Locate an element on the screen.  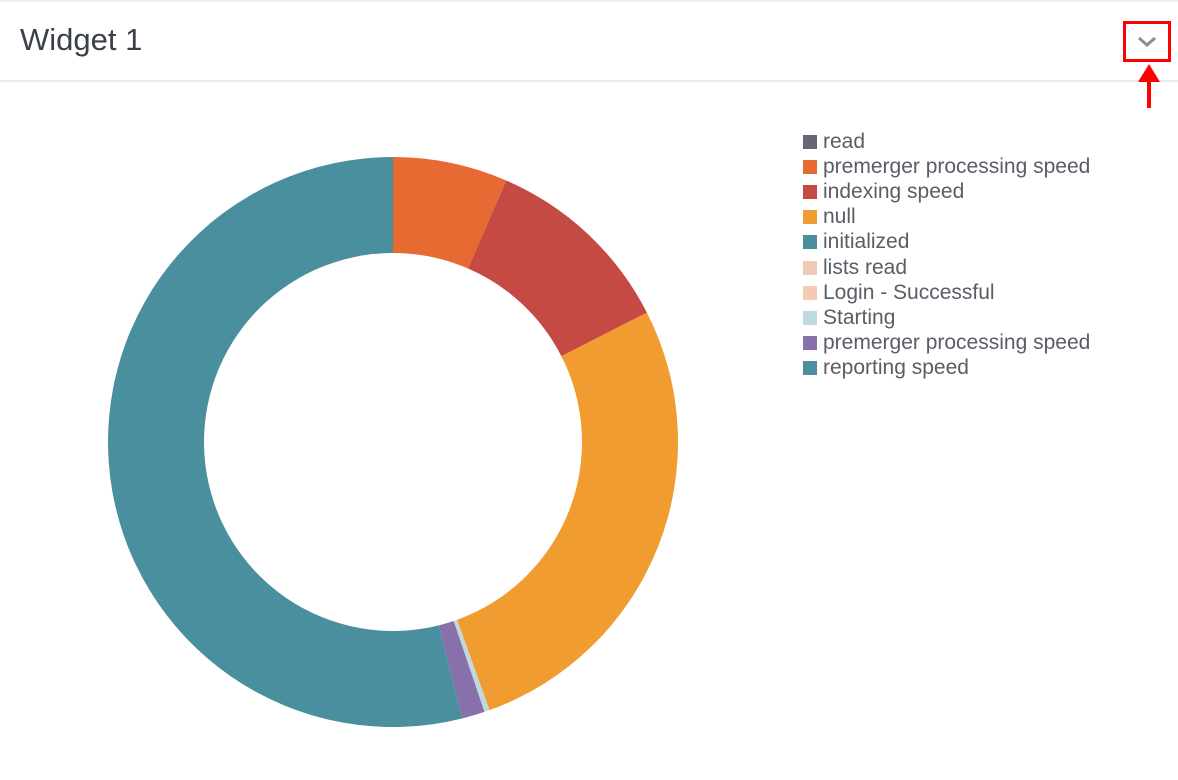
legend-item: Login - Successful is located at coordinates (946, 292).